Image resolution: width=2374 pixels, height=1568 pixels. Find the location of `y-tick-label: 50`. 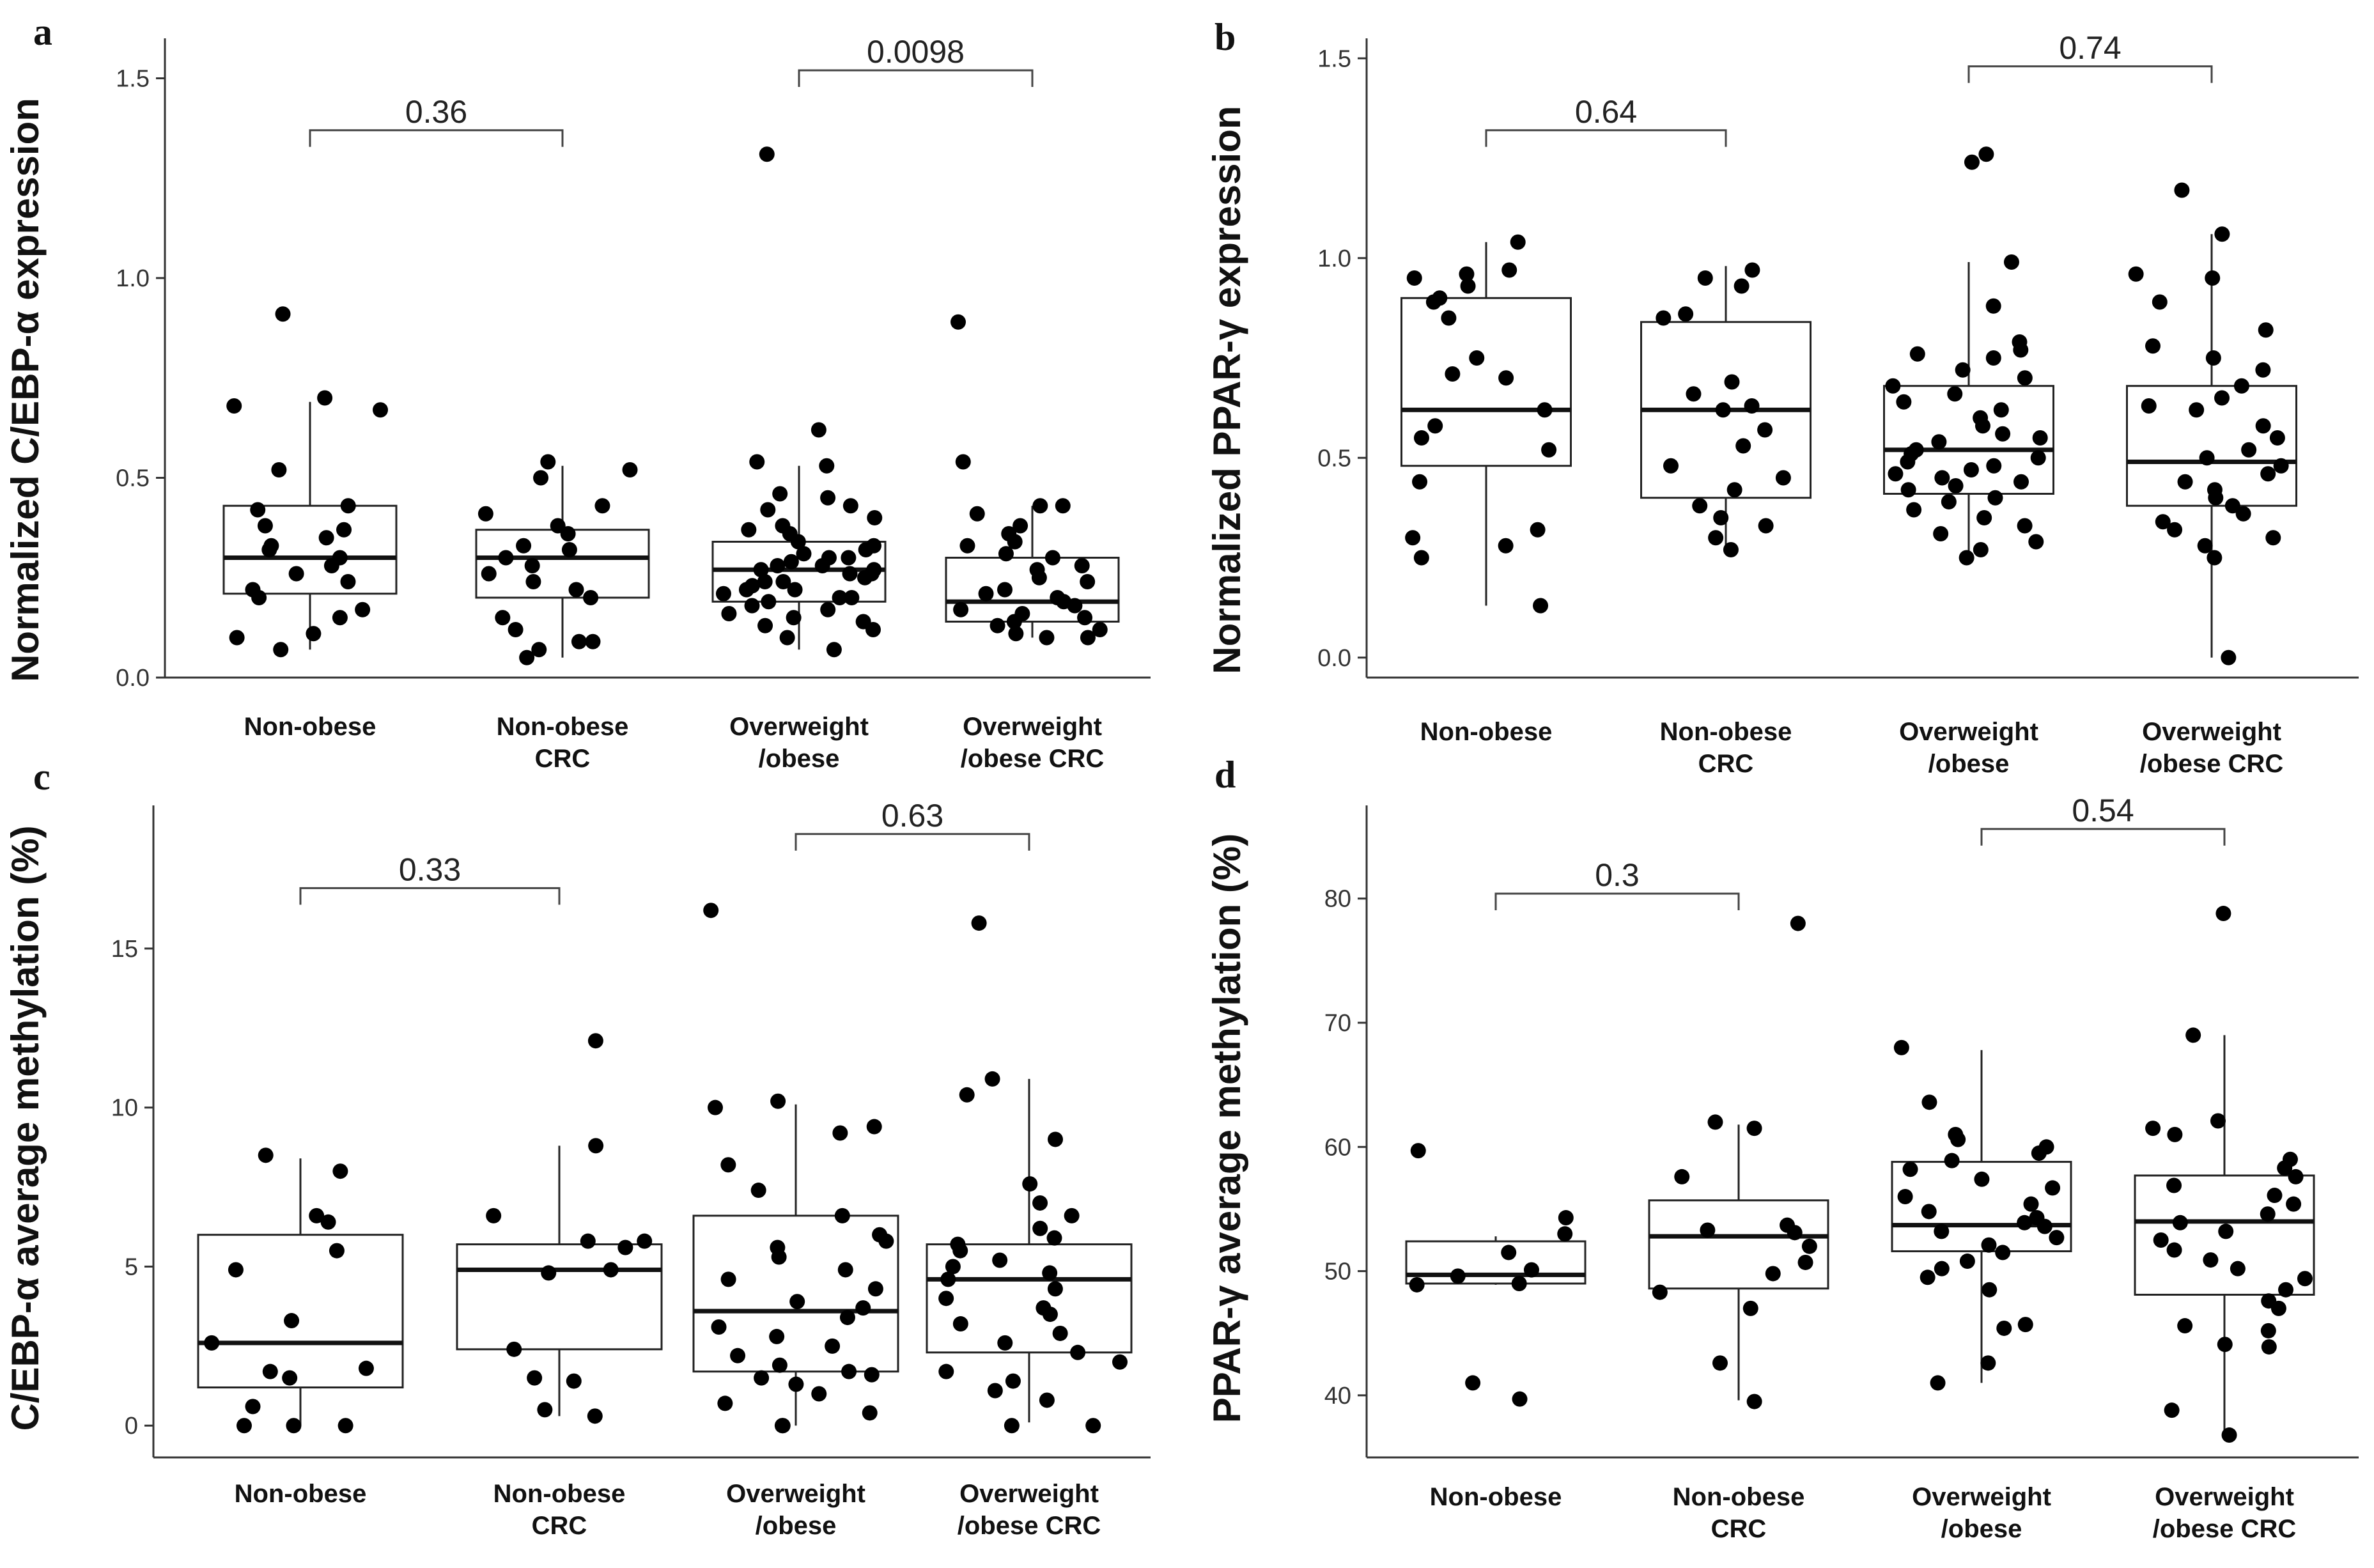

y-tick-label: 50 is located at coordinates (1337, 1272).